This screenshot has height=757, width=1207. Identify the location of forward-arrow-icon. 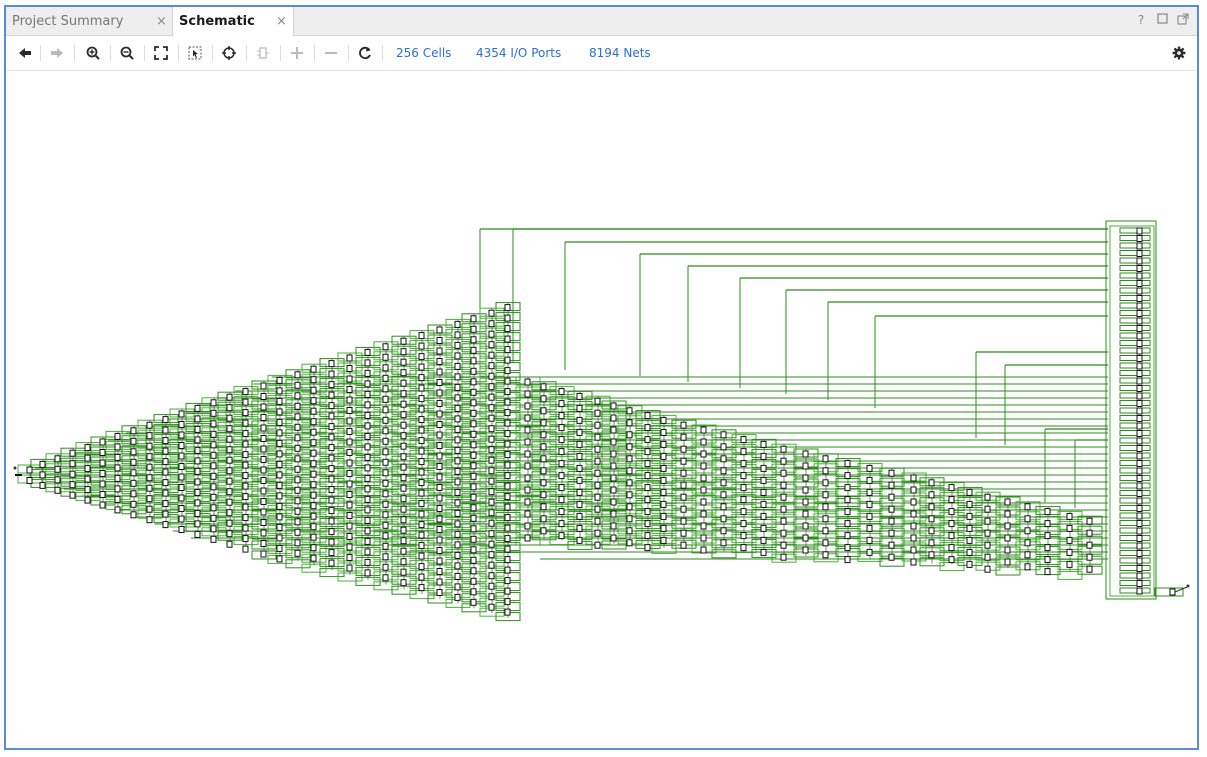
(57, 53).